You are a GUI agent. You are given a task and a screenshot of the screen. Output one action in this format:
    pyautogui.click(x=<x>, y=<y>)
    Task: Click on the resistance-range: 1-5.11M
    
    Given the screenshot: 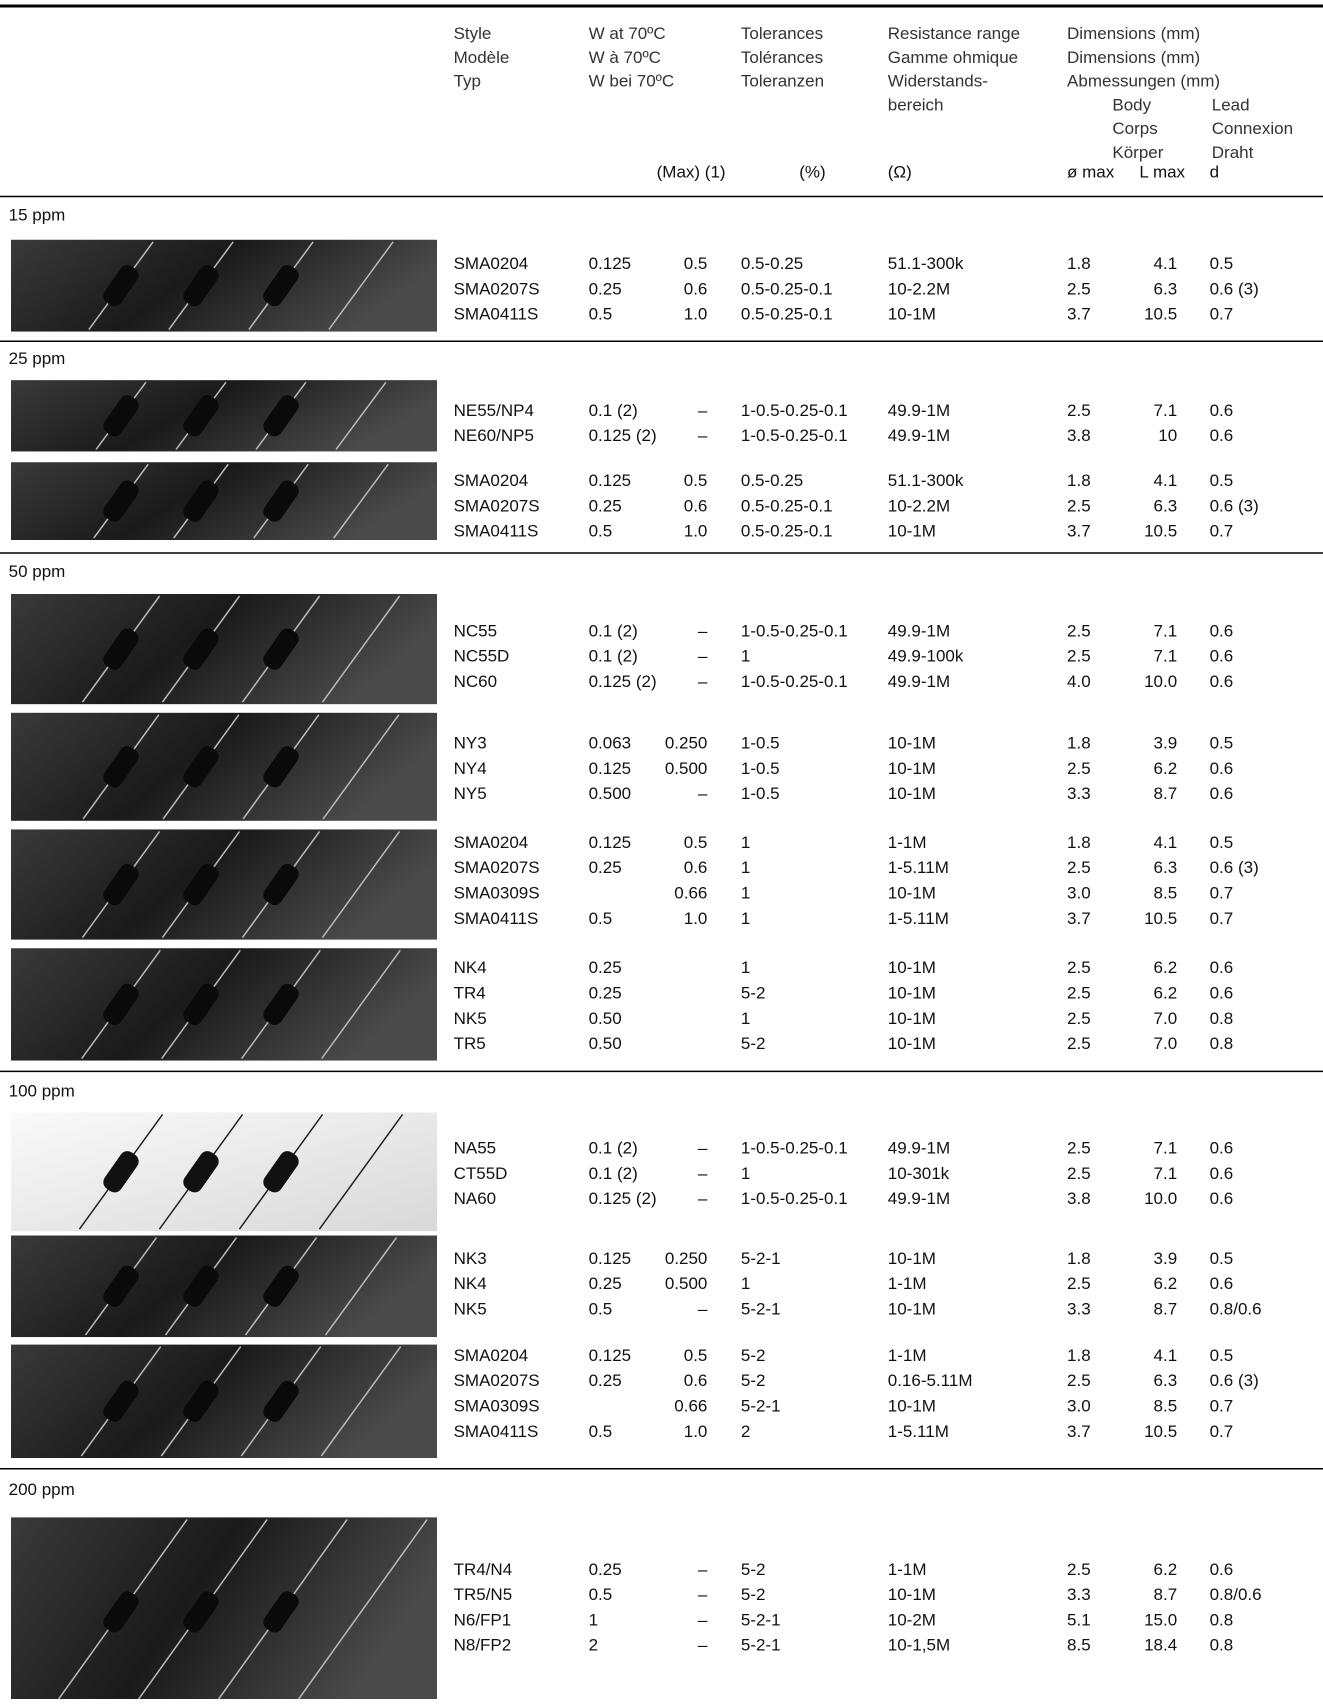 What is the action you would take?
    pyautogui.click(x=918, y=918)
    